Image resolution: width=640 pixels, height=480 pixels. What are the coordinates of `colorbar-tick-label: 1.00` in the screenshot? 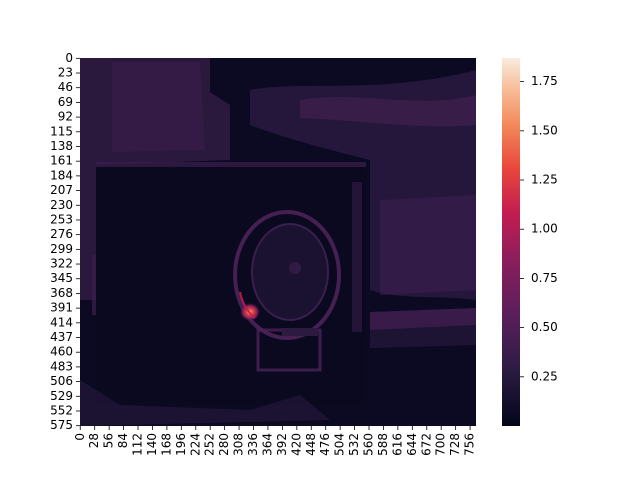 It's located at (544, 229).